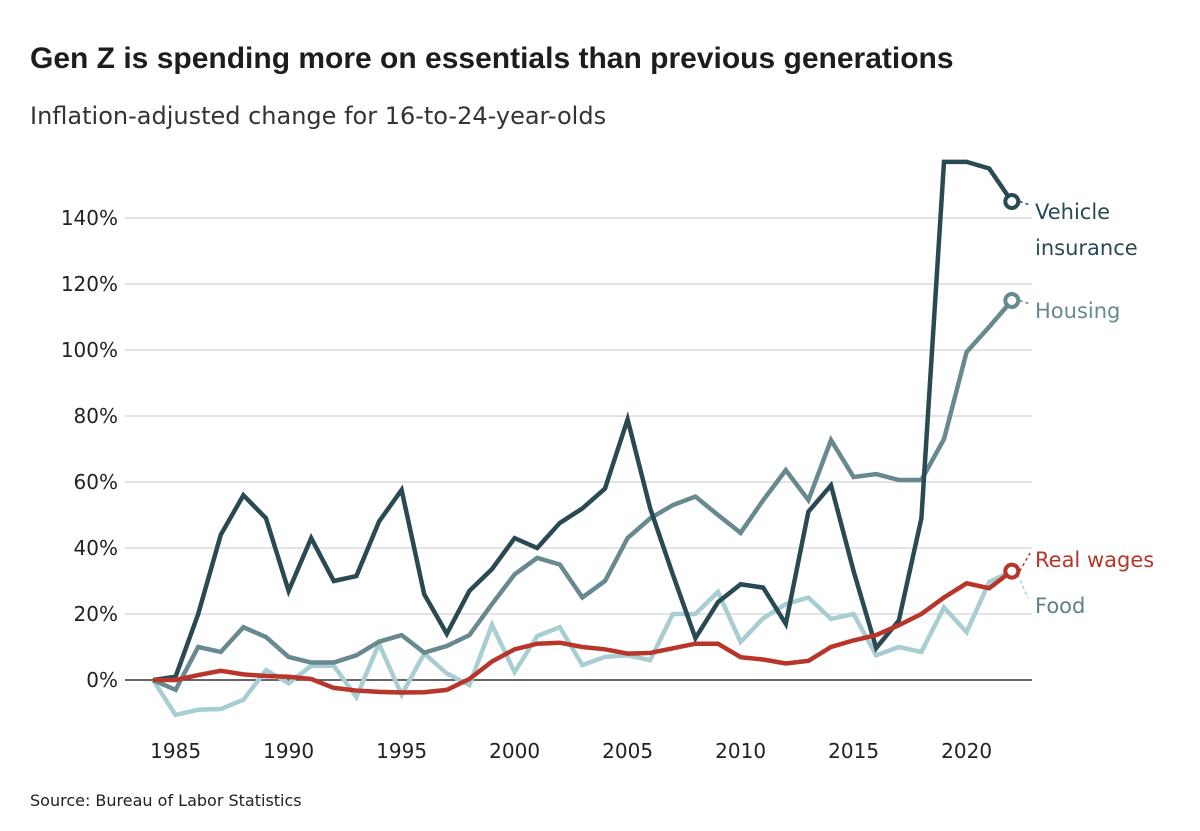 The height and width of the screenshot is (831, 1200). I want to click on y-tick-label: 40%, so click(96, 548).